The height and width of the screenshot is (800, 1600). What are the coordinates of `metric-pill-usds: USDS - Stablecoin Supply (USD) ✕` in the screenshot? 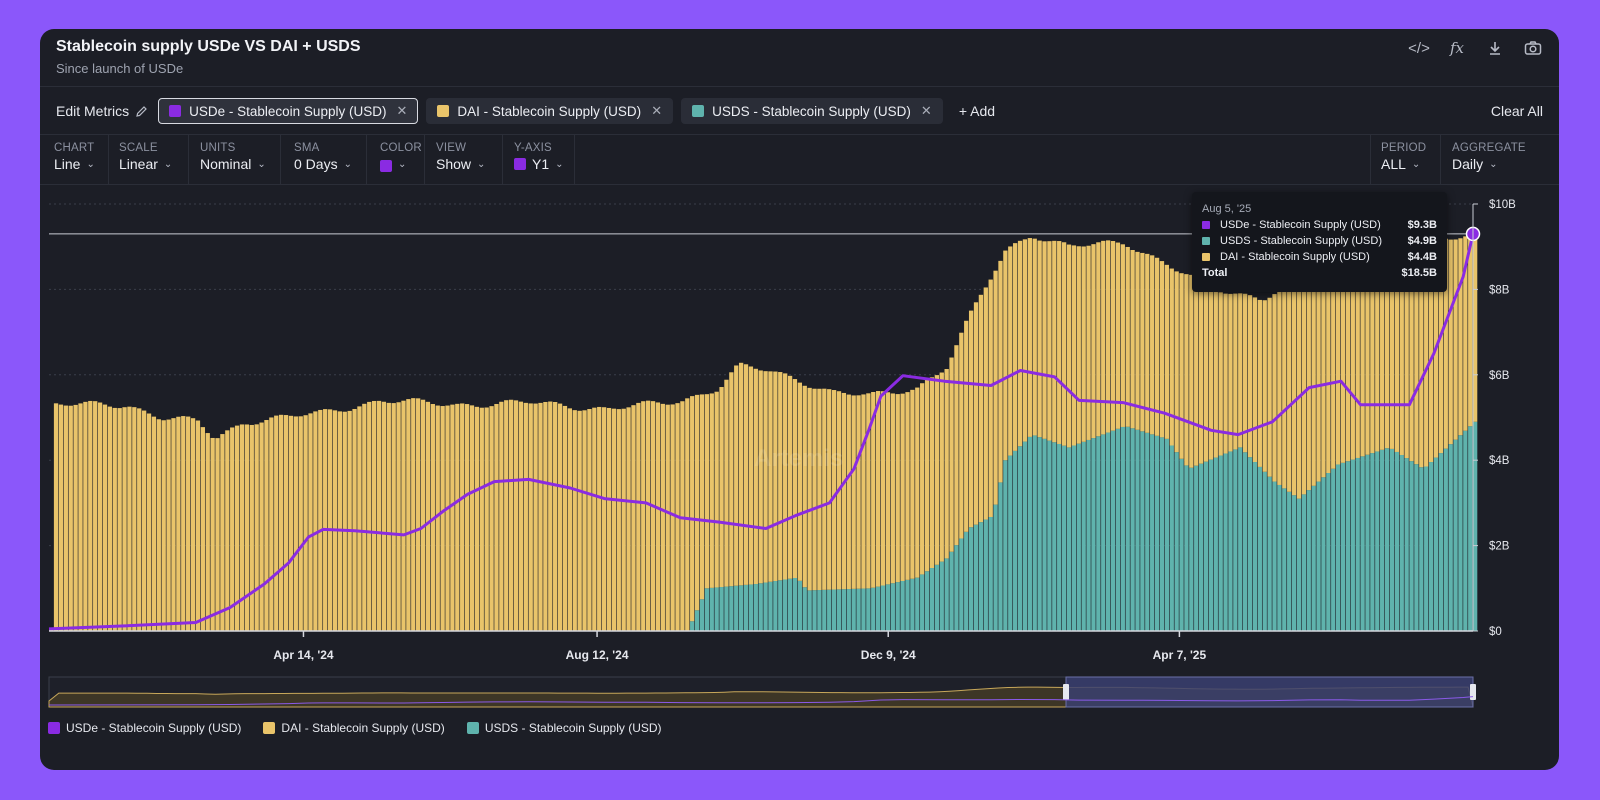 It's located at (812, 111).